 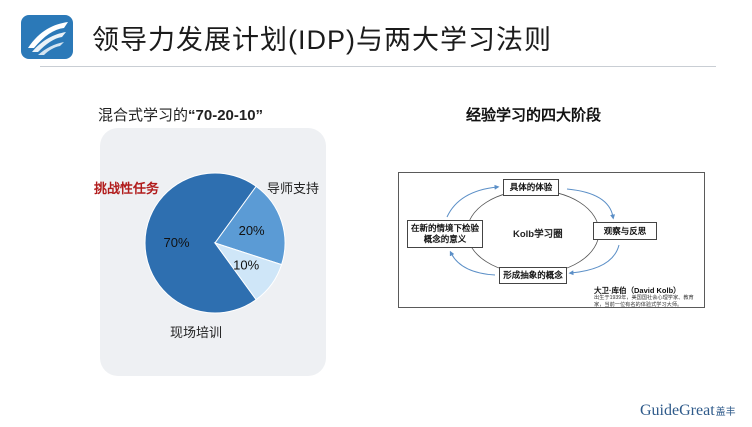 What do you see at coordinates (226, 115) in the screenshot?
I see `mixed-learning-subtitle-emphasis: “70-20-10”` at bounding box center [226, 115].